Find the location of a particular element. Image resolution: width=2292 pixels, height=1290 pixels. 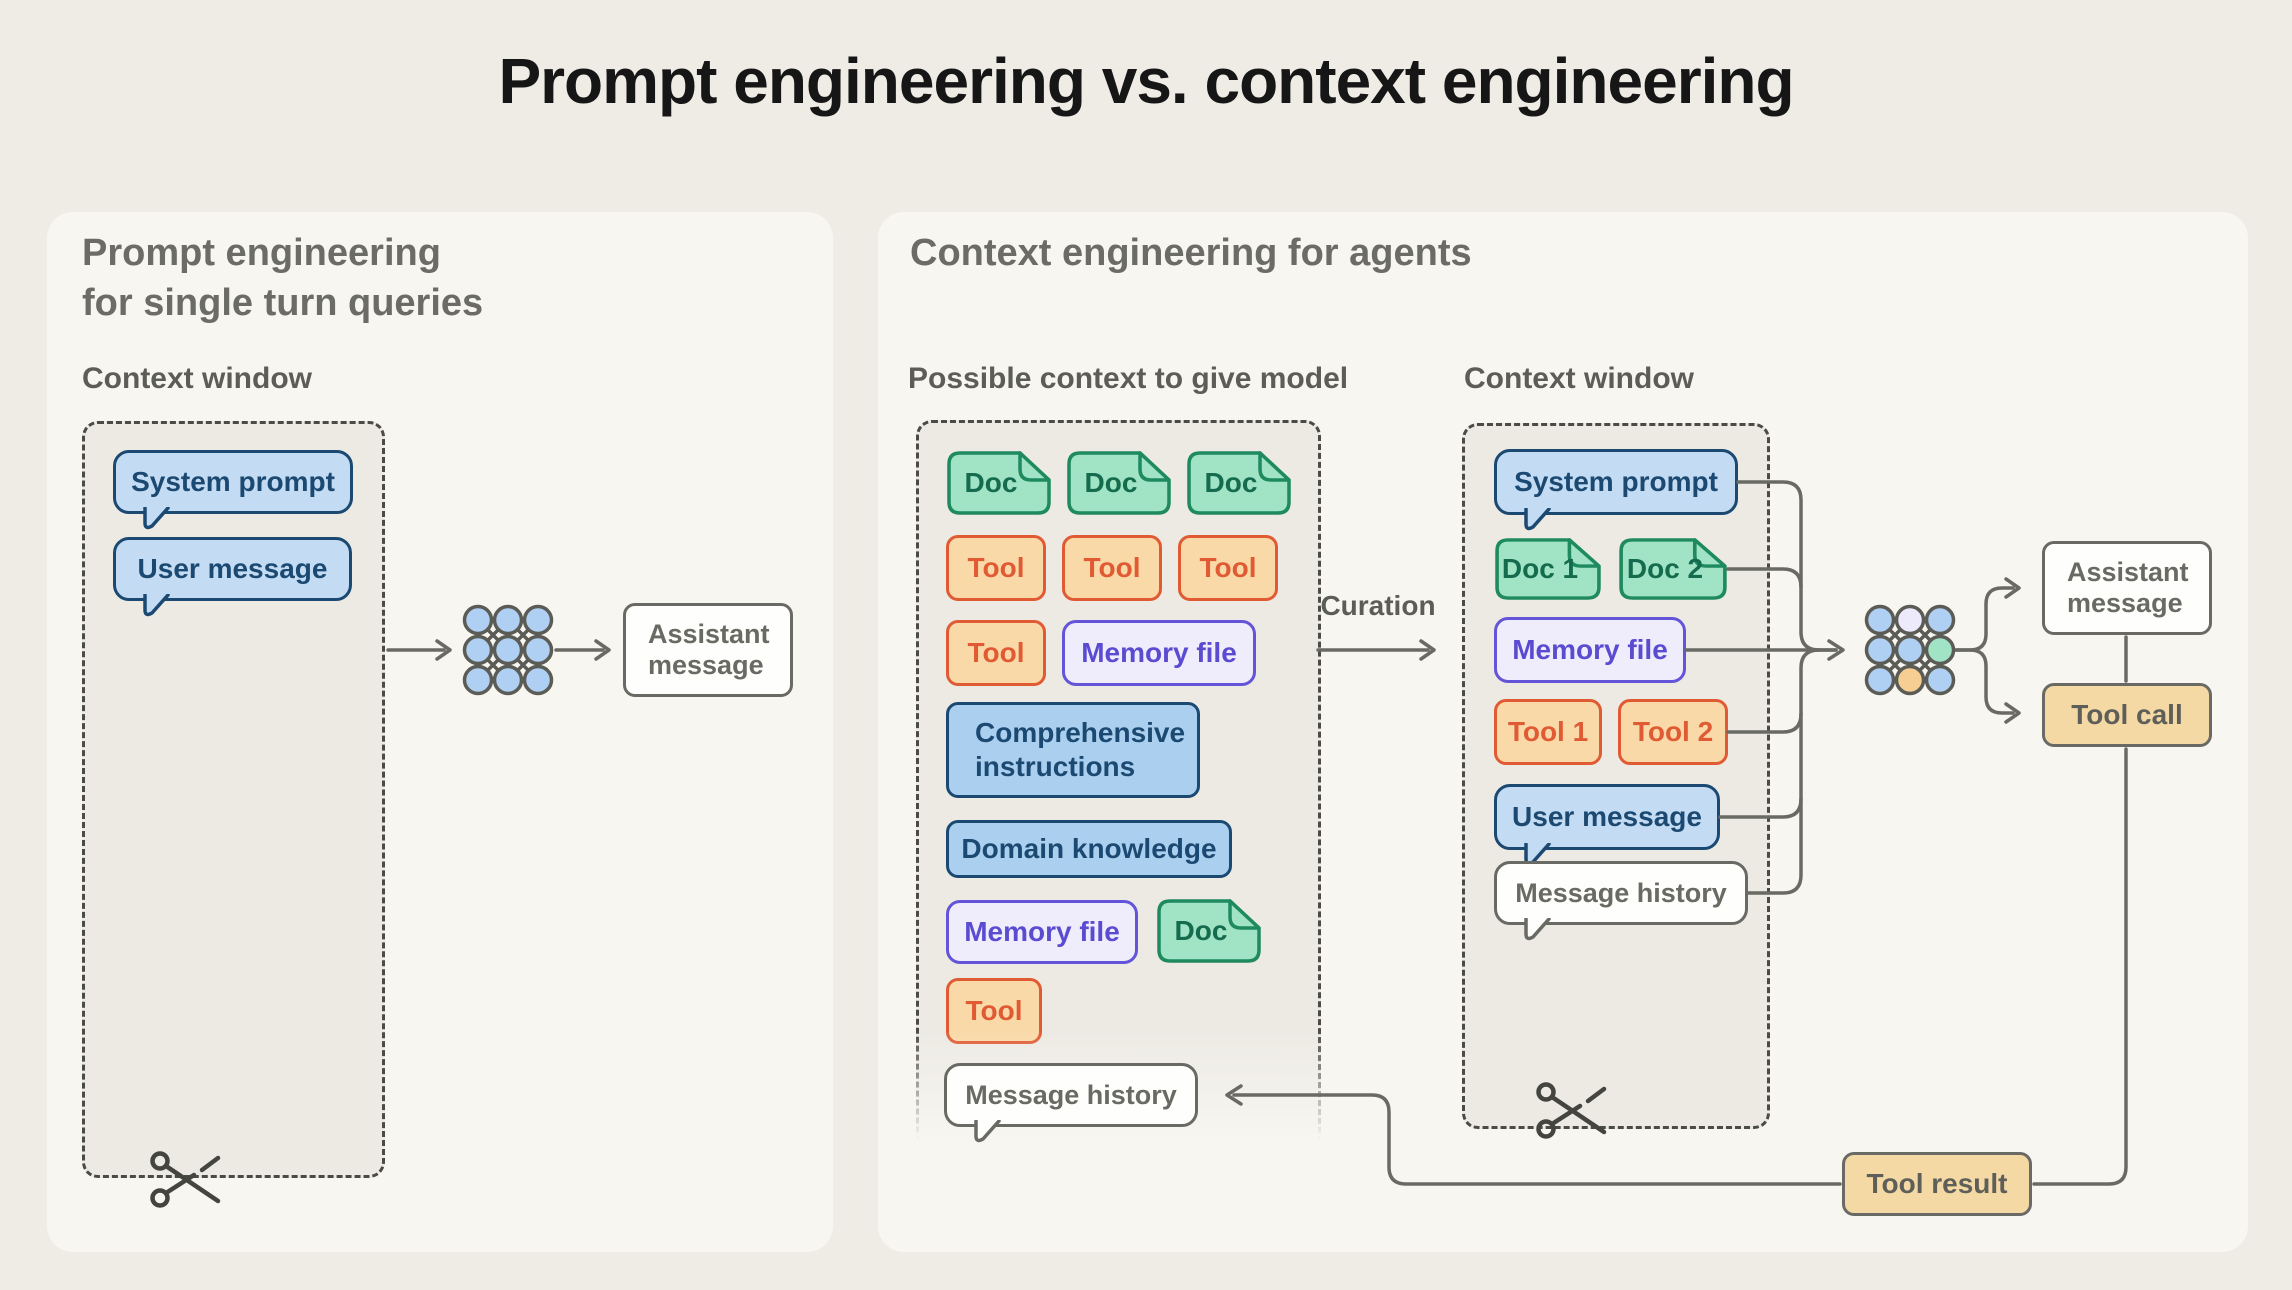

tool-result-box: Tool result is located at coordinates (1937, 1184).